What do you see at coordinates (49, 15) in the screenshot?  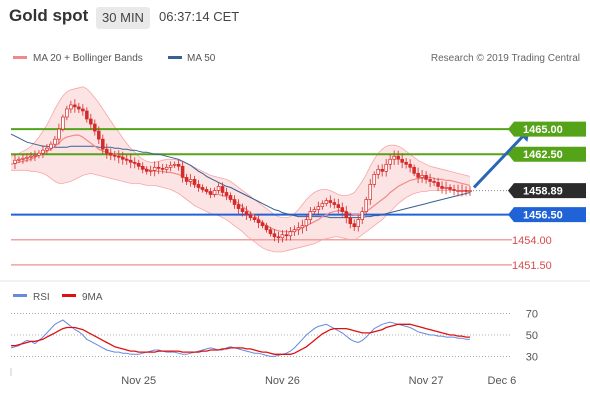 I see `instrument-title: Gold spot` at bounding box center [49, 15].